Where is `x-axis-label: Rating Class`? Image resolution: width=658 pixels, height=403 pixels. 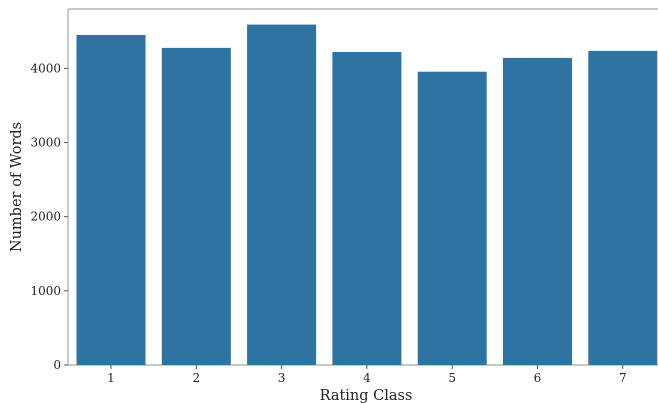
x-axis-label: Rating Class is located at coordinates (366, 395).